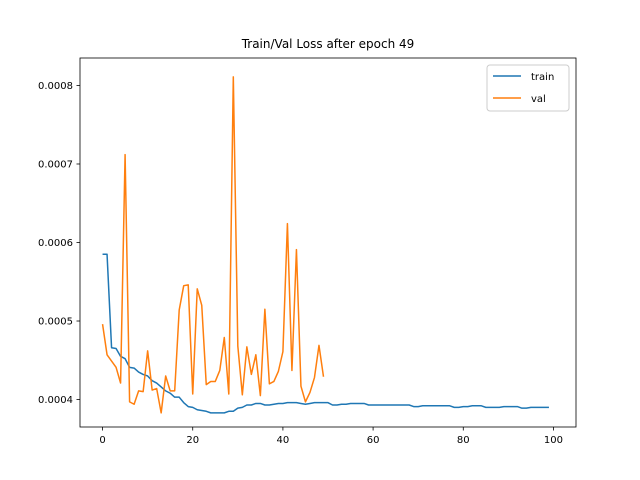  I want to click on y-tick-label: 0.0005, so click(55, 322).